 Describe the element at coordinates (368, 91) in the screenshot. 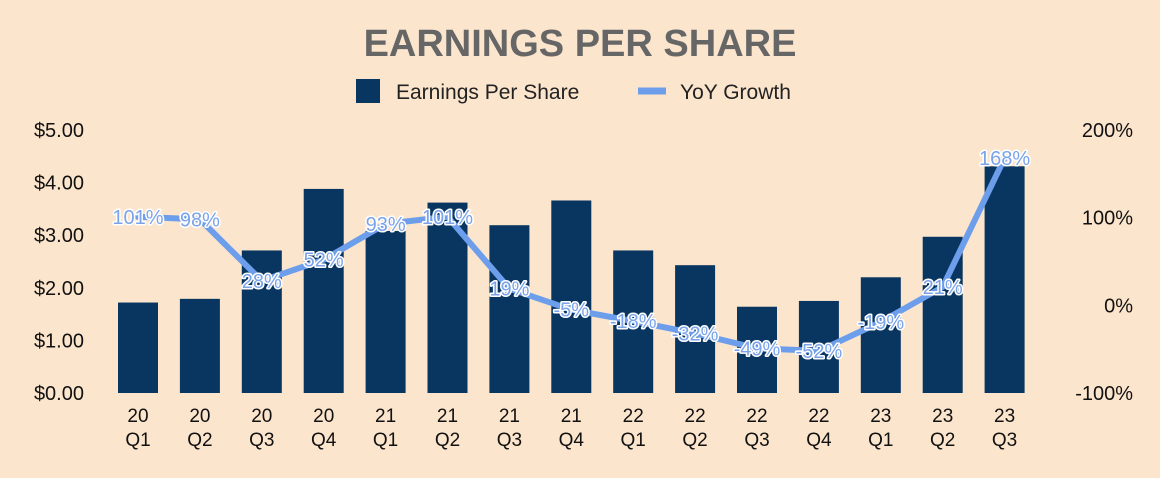

I see `legend-swatch-eps` at that location.